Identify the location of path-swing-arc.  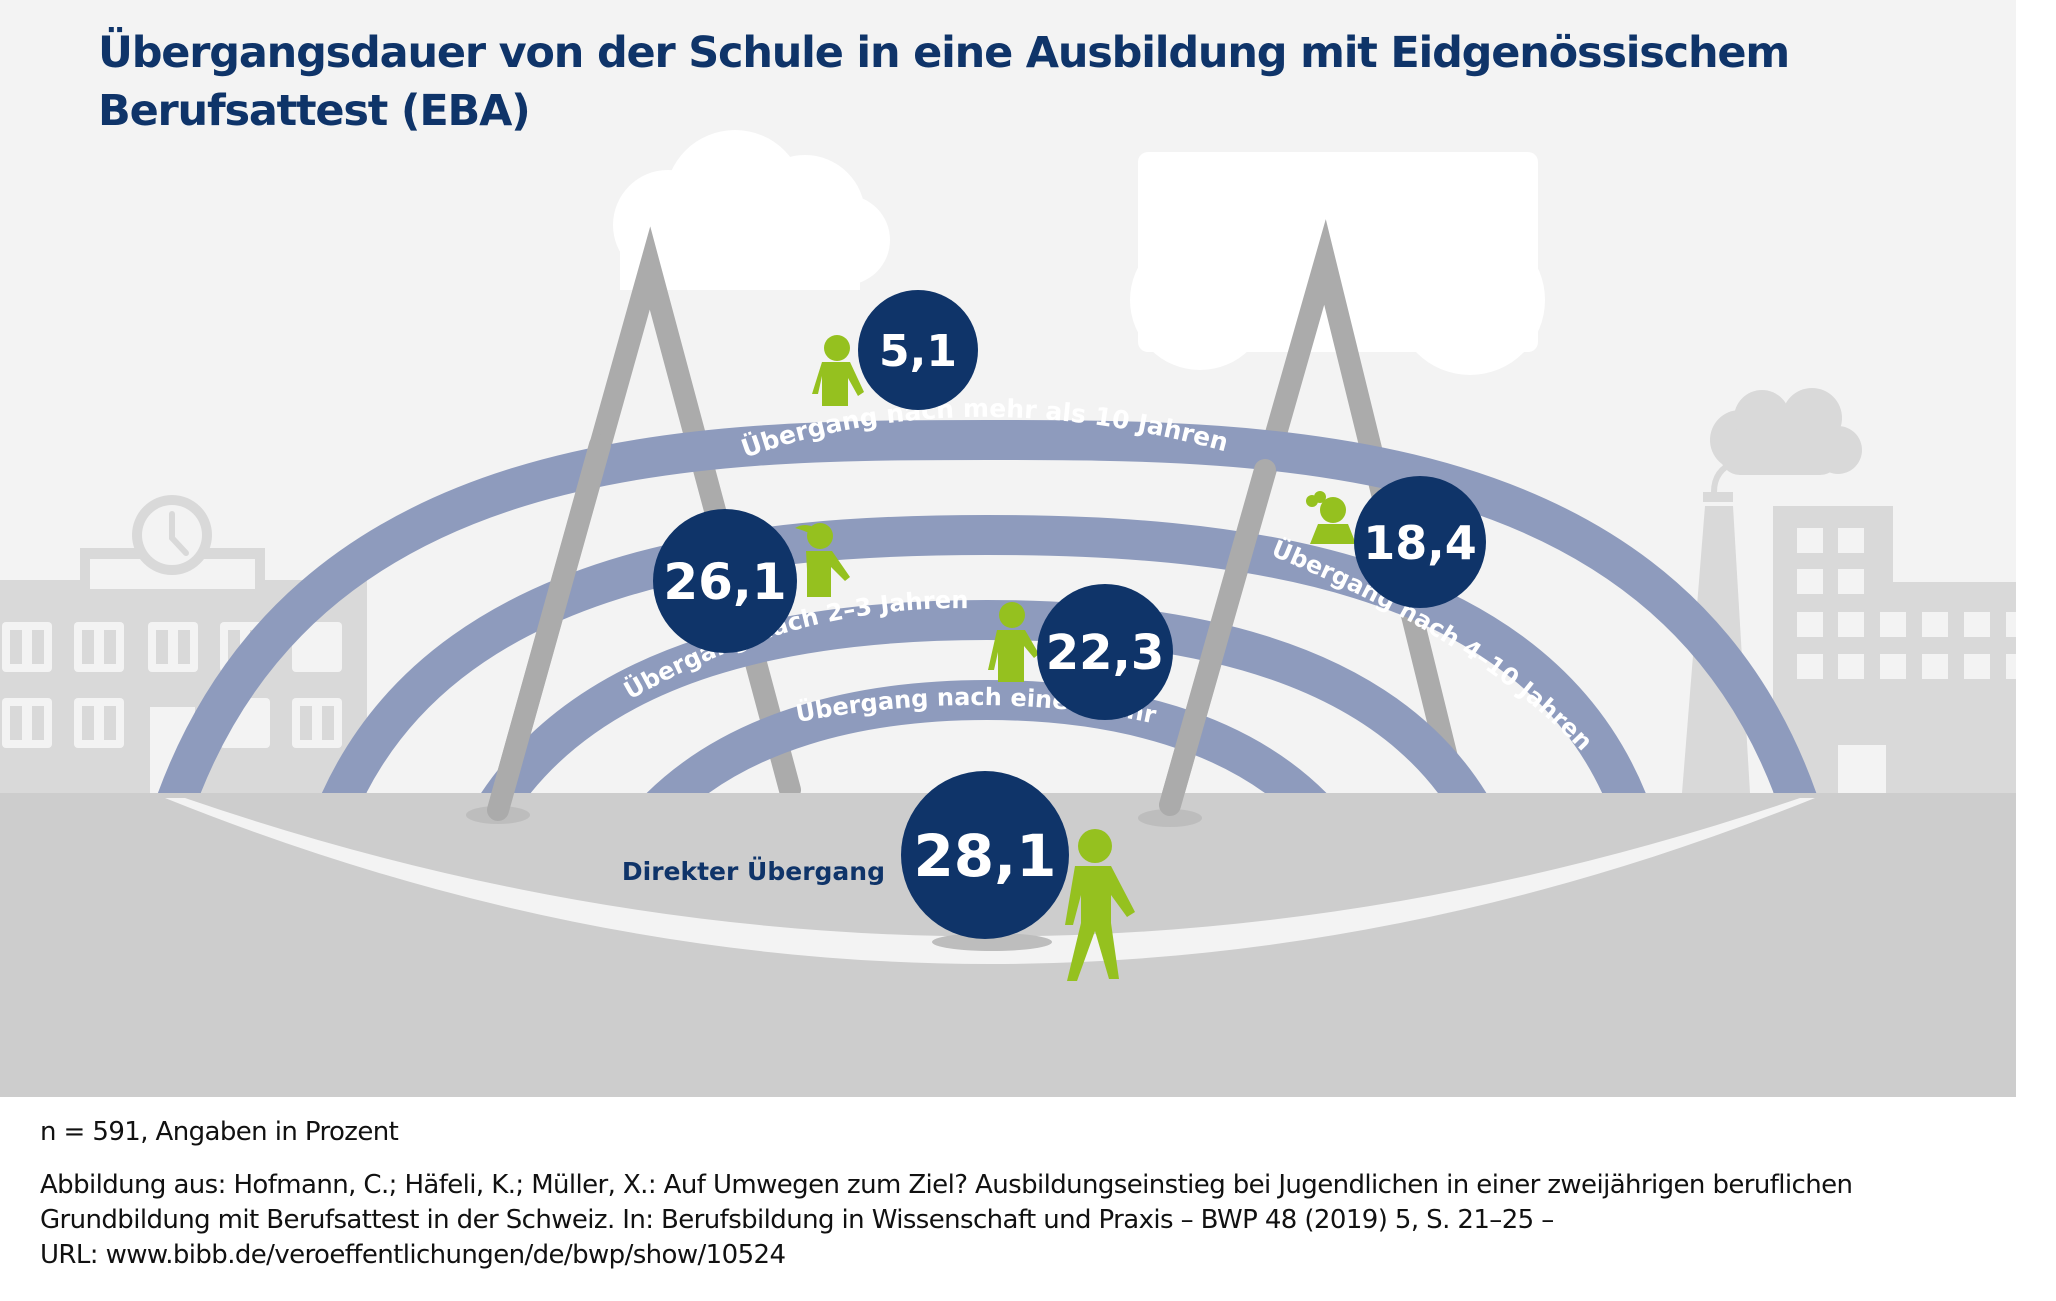
(990, 881).